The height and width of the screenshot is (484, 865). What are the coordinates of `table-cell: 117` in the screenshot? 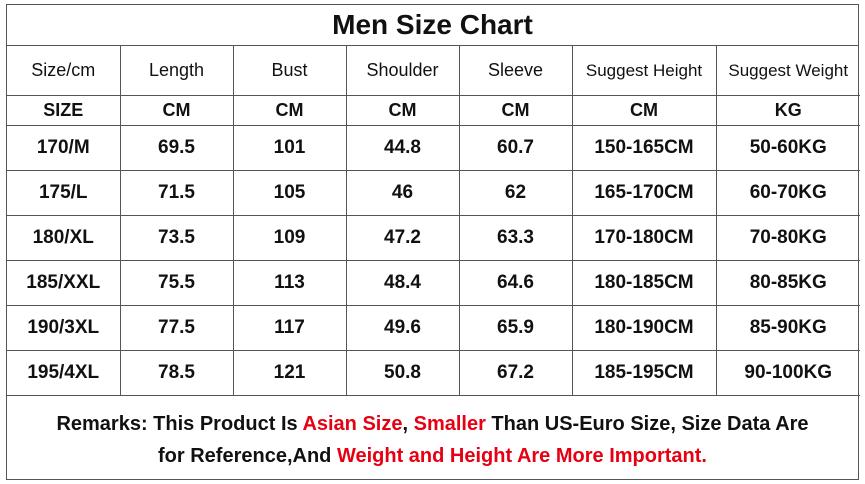 It's located at (290, 328).